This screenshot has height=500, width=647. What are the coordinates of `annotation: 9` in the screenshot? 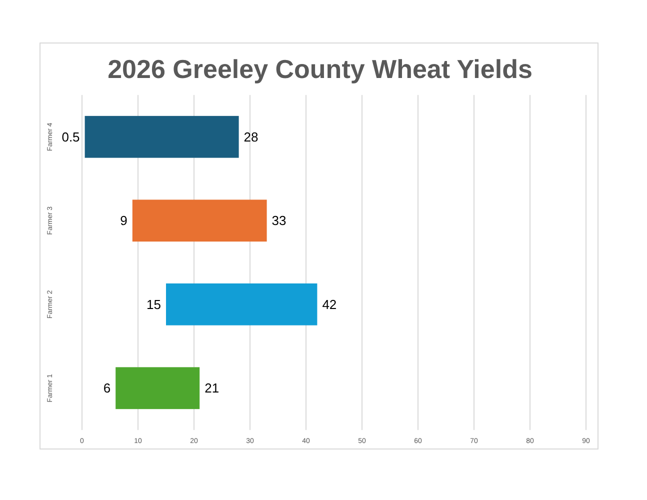 It's located at (124, 220).